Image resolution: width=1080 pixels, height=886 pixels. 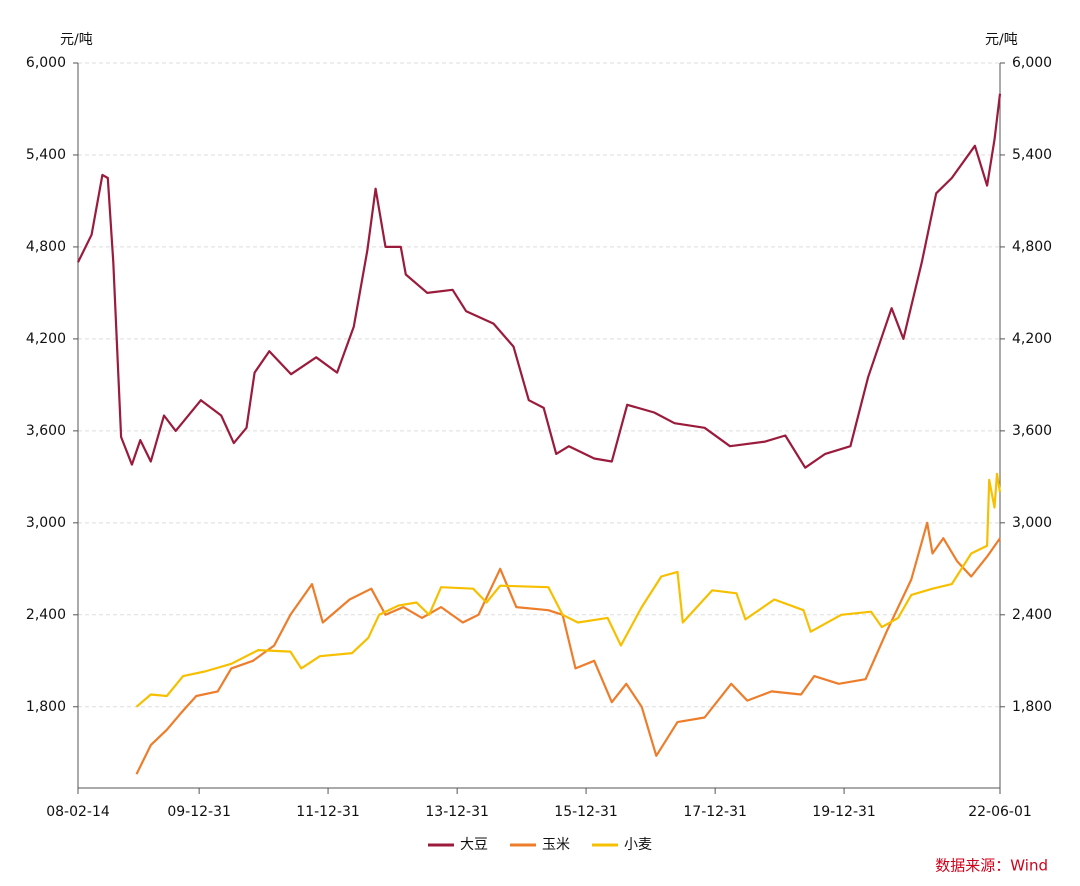 I want to click on y2-tick-label: 4,200, so click(x=1032, y=339).